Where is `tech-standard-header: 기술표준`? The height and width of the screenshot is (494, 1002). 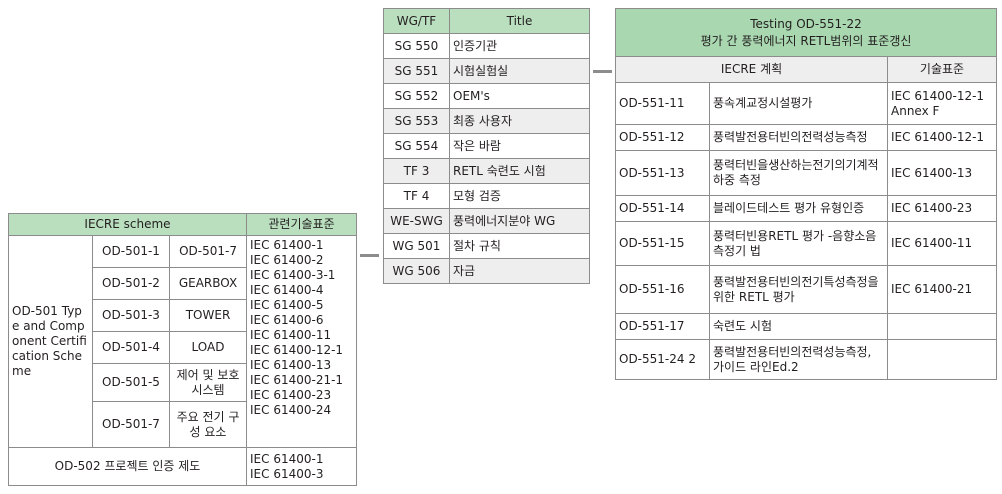 tech-standard-header: 기술표준 is located at coordinates (942, 69).